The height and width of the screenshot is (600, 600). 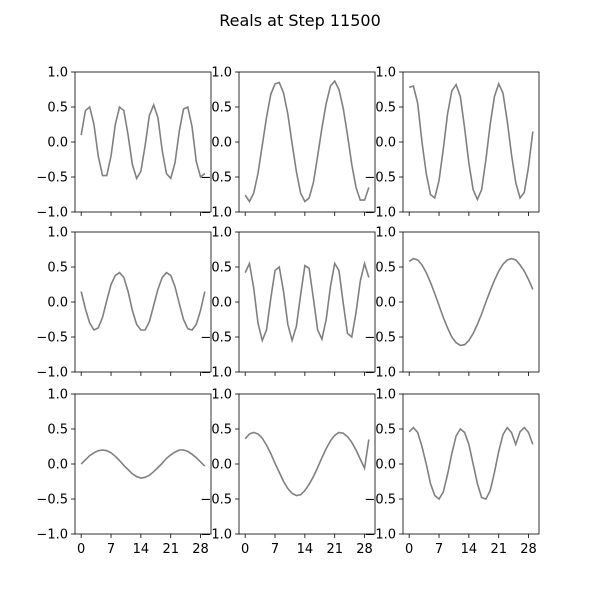 What do you see at coordinates (300, 20) in the screenshot?
I see `figure-title: Reals at Step 11500` at bounding box center [300, 20].